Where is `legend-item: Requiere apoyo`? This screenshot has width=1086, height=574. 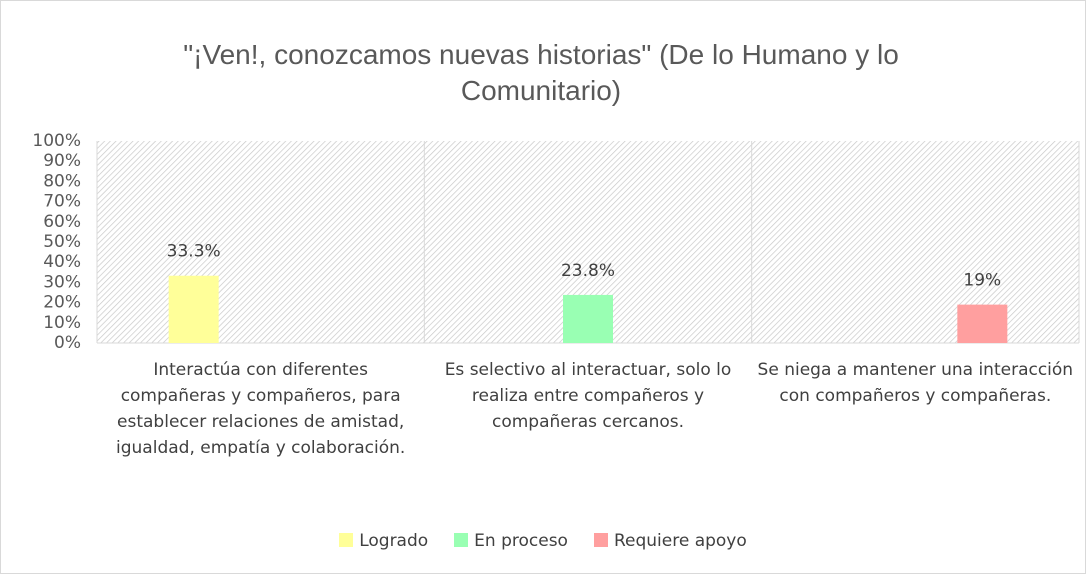 legend-item: Requiere apoyo is located at coordinates (670, 541).